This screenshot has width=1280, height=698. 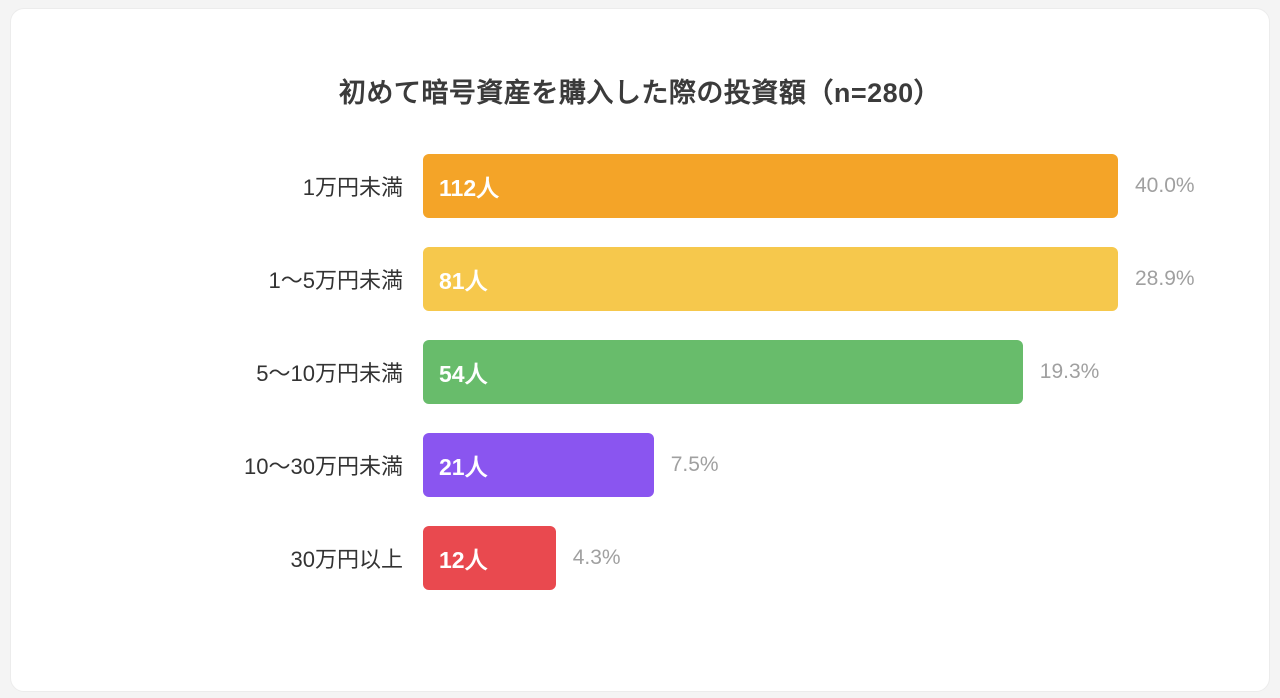 I want to click on bar-track: 12人 4.3%, so click(x=770, y=558).